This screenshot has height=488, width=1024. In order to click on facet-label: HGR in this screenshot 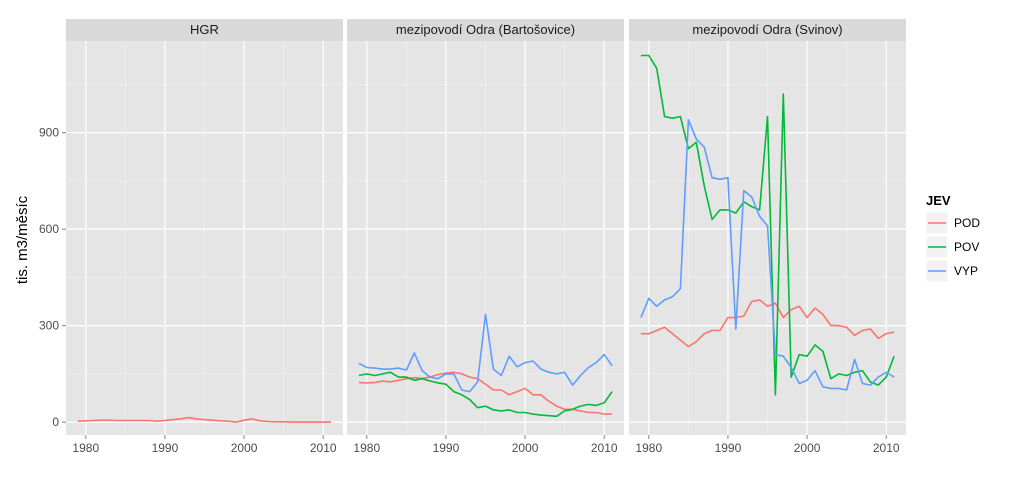, I will do `click(204, 29)`.